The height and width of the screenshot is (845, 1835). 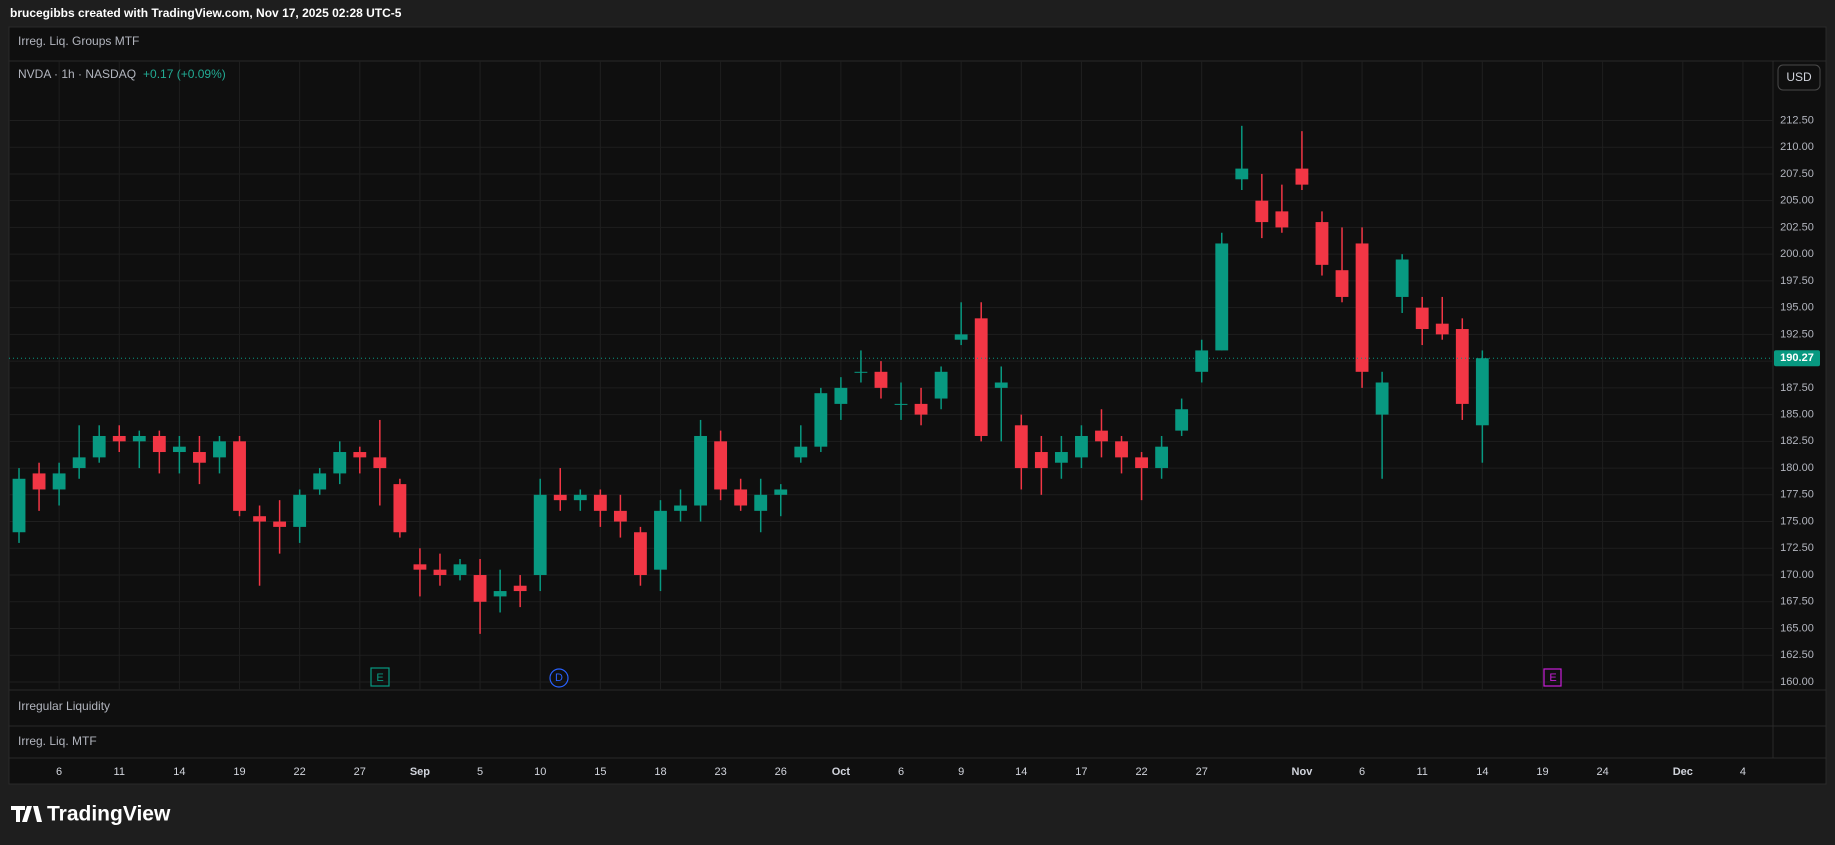 What do you see at coordinates (1797, 495) in the screenshot?
I see `y-tick-label: 177.50` at bounding box center [1797, 495].